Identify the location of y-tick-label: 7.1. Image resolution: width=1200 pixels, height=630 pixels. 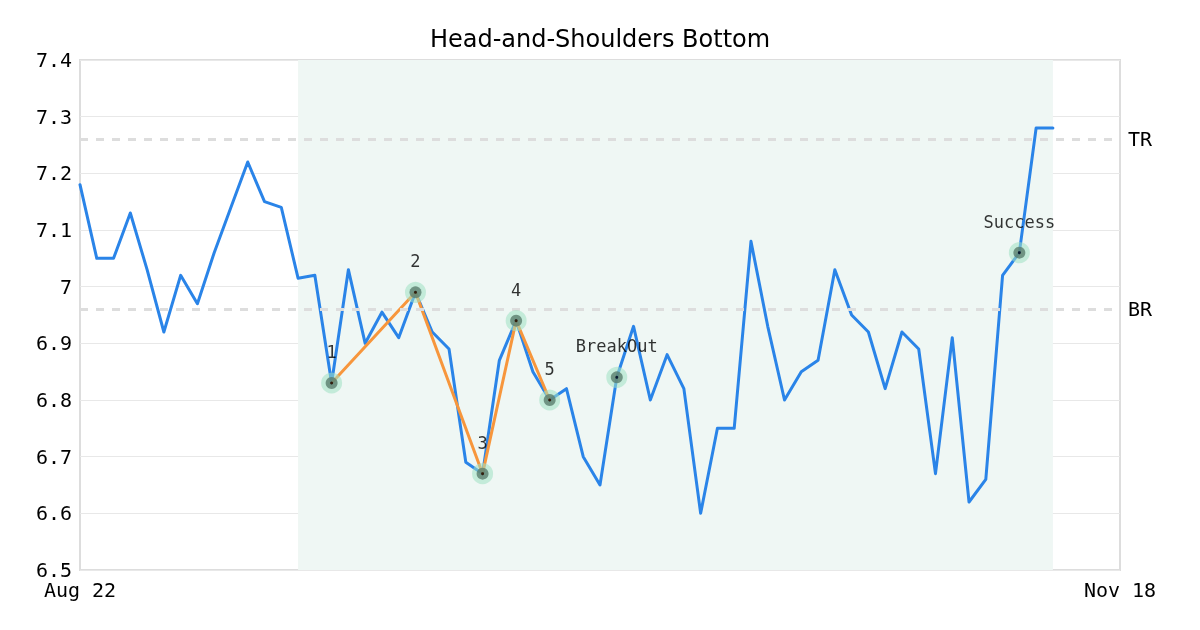
(53, 230).